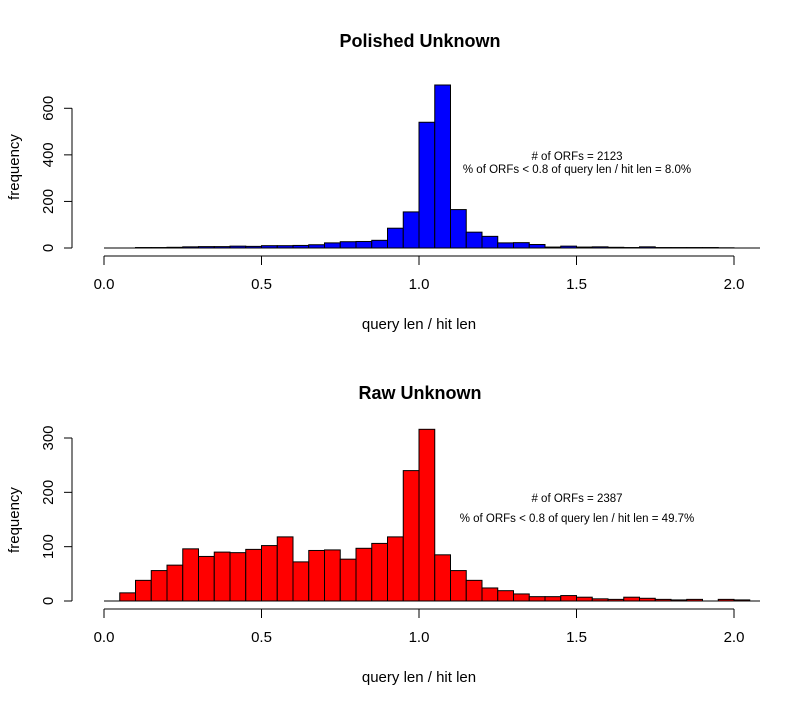 This screenshot has width=800, height=706. I want to click on y-tick-label: 600, so click(48, 108).